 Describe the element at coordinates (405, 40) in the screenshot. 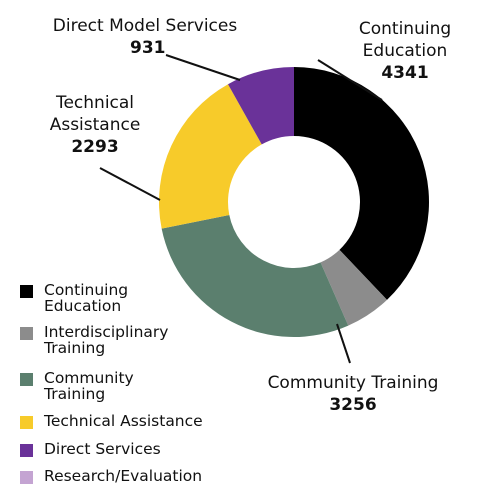

I see `callout-category-label: Continuing Education` at that location.